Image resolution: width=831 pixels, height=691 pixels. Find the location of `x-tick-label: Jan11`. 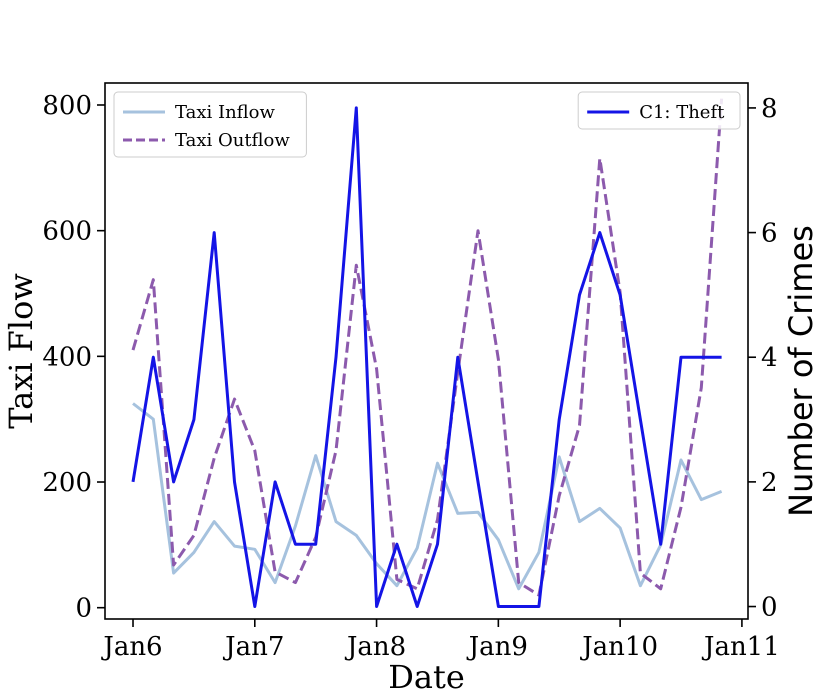

x-tick-label: Jan11 is located at coordinates (740, 647).